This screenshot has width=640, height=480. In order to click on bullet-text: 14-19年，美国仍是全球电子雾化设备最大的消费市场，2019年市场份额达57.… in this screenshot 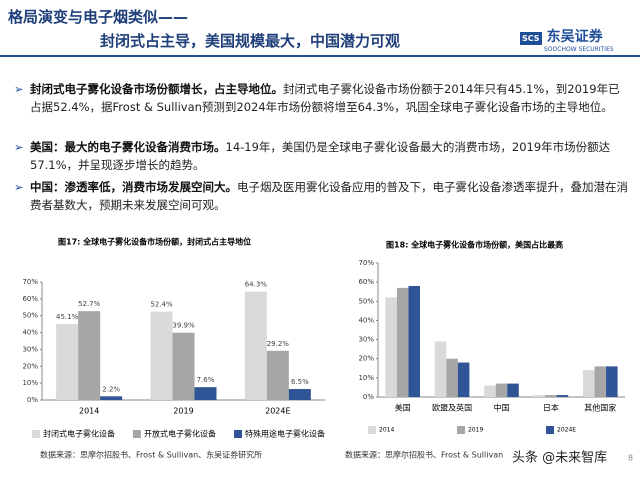, I will do `click(320, 156)`.